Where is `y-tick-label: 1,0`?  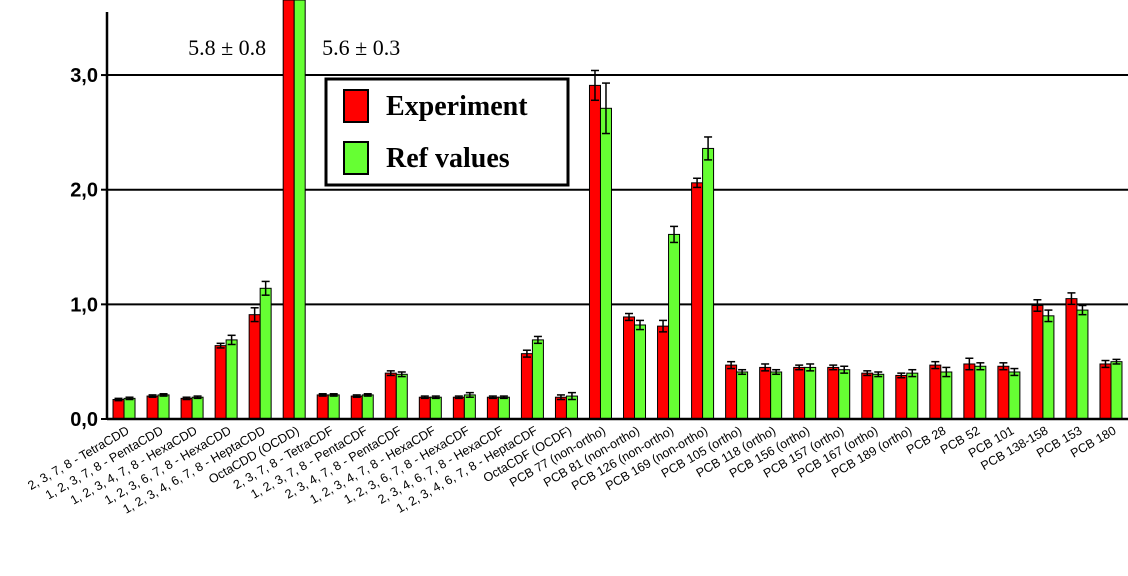
y-tick-label: 1,0 is located at coordinates (84, 305).